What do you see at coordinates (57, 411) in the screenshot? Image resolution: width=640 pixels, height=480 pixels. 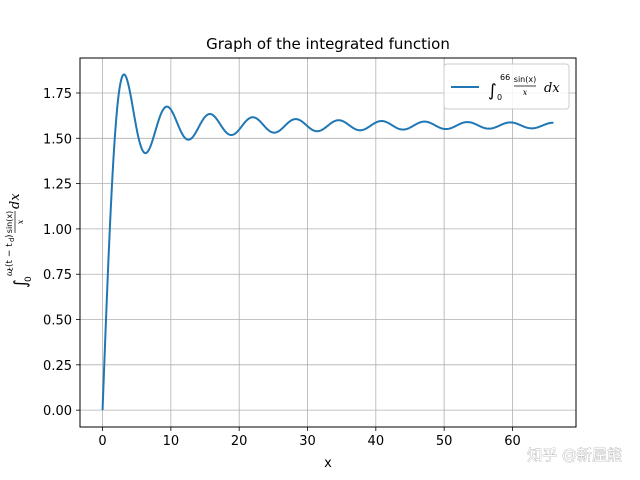 I see `y-tick-label: 0.00` at bounding box center [57, 411].